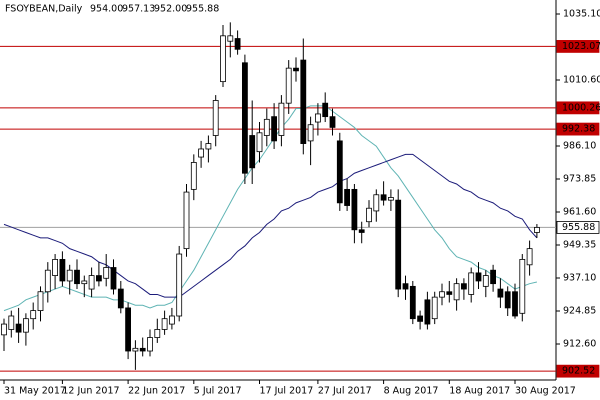  What do you see at coordinates (44, 9) in the screenshot?
I see `chart-title: FSOYBEAN,Daily` at bounding box center [44, 9].